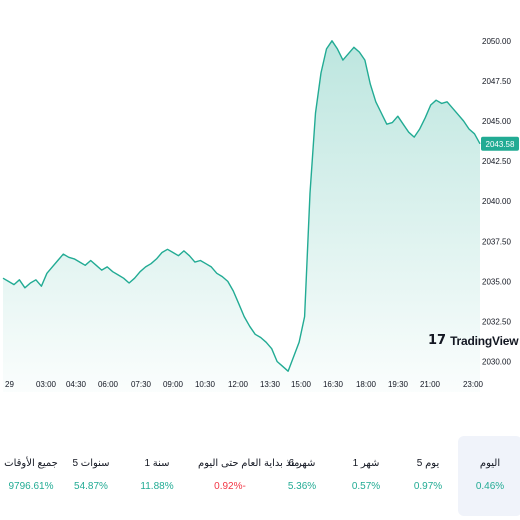 This screenshot has width=520, height=520. What do you see at coordinates (76, 384) in the screenshot?
I see `x-tick-label: 04:30` at bounding box center [76, 384].